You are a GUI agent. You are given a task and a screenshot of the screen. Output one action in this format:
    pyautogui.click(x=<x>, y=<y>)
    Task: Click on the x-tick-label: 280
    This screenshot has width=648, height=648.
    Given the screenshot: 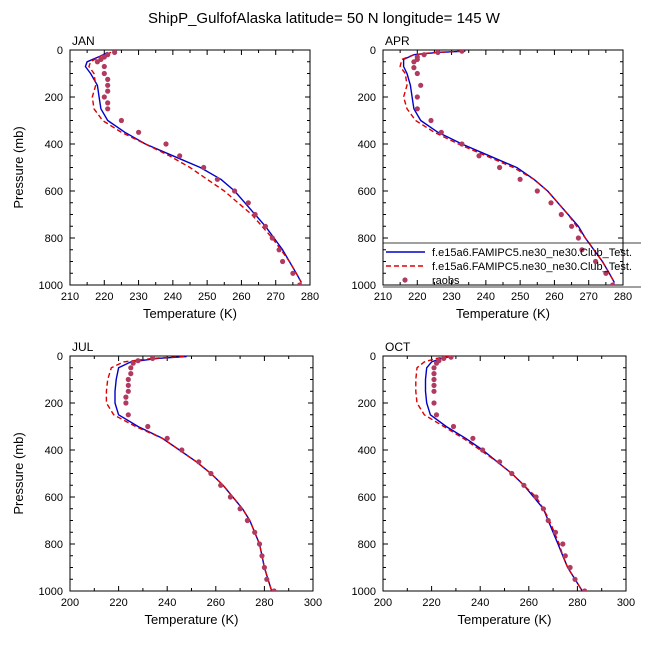 What is the action you would take?
    pyautogui.click(x=623, y=297)
    